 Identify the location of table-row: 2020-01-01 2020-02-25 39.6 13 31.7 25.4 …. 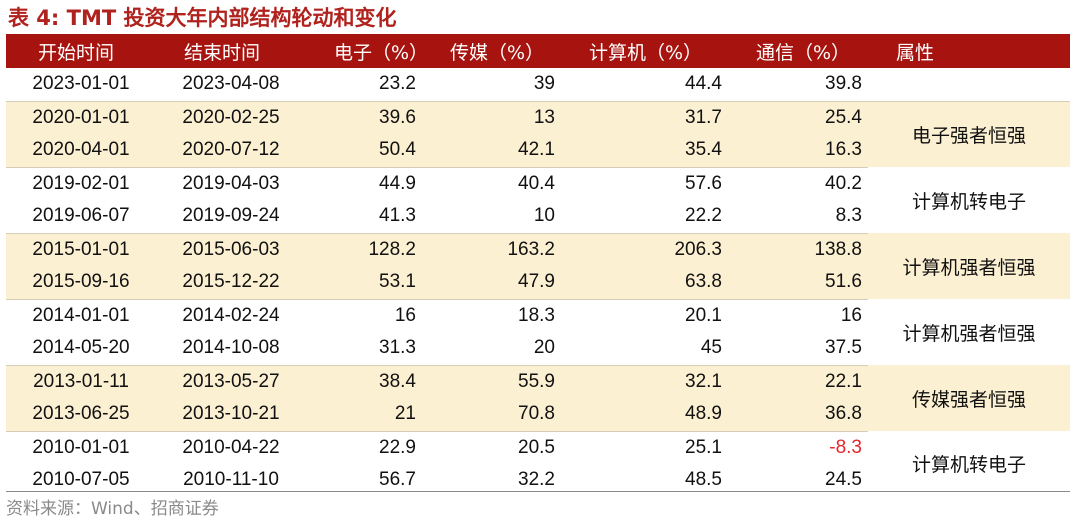
(538, 134).